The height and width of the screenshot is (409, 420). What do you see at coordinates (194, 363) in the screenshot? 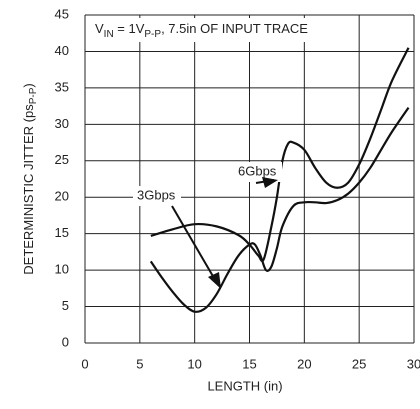
I see `x-tick-label: 10` at bounding box center [194, 363].